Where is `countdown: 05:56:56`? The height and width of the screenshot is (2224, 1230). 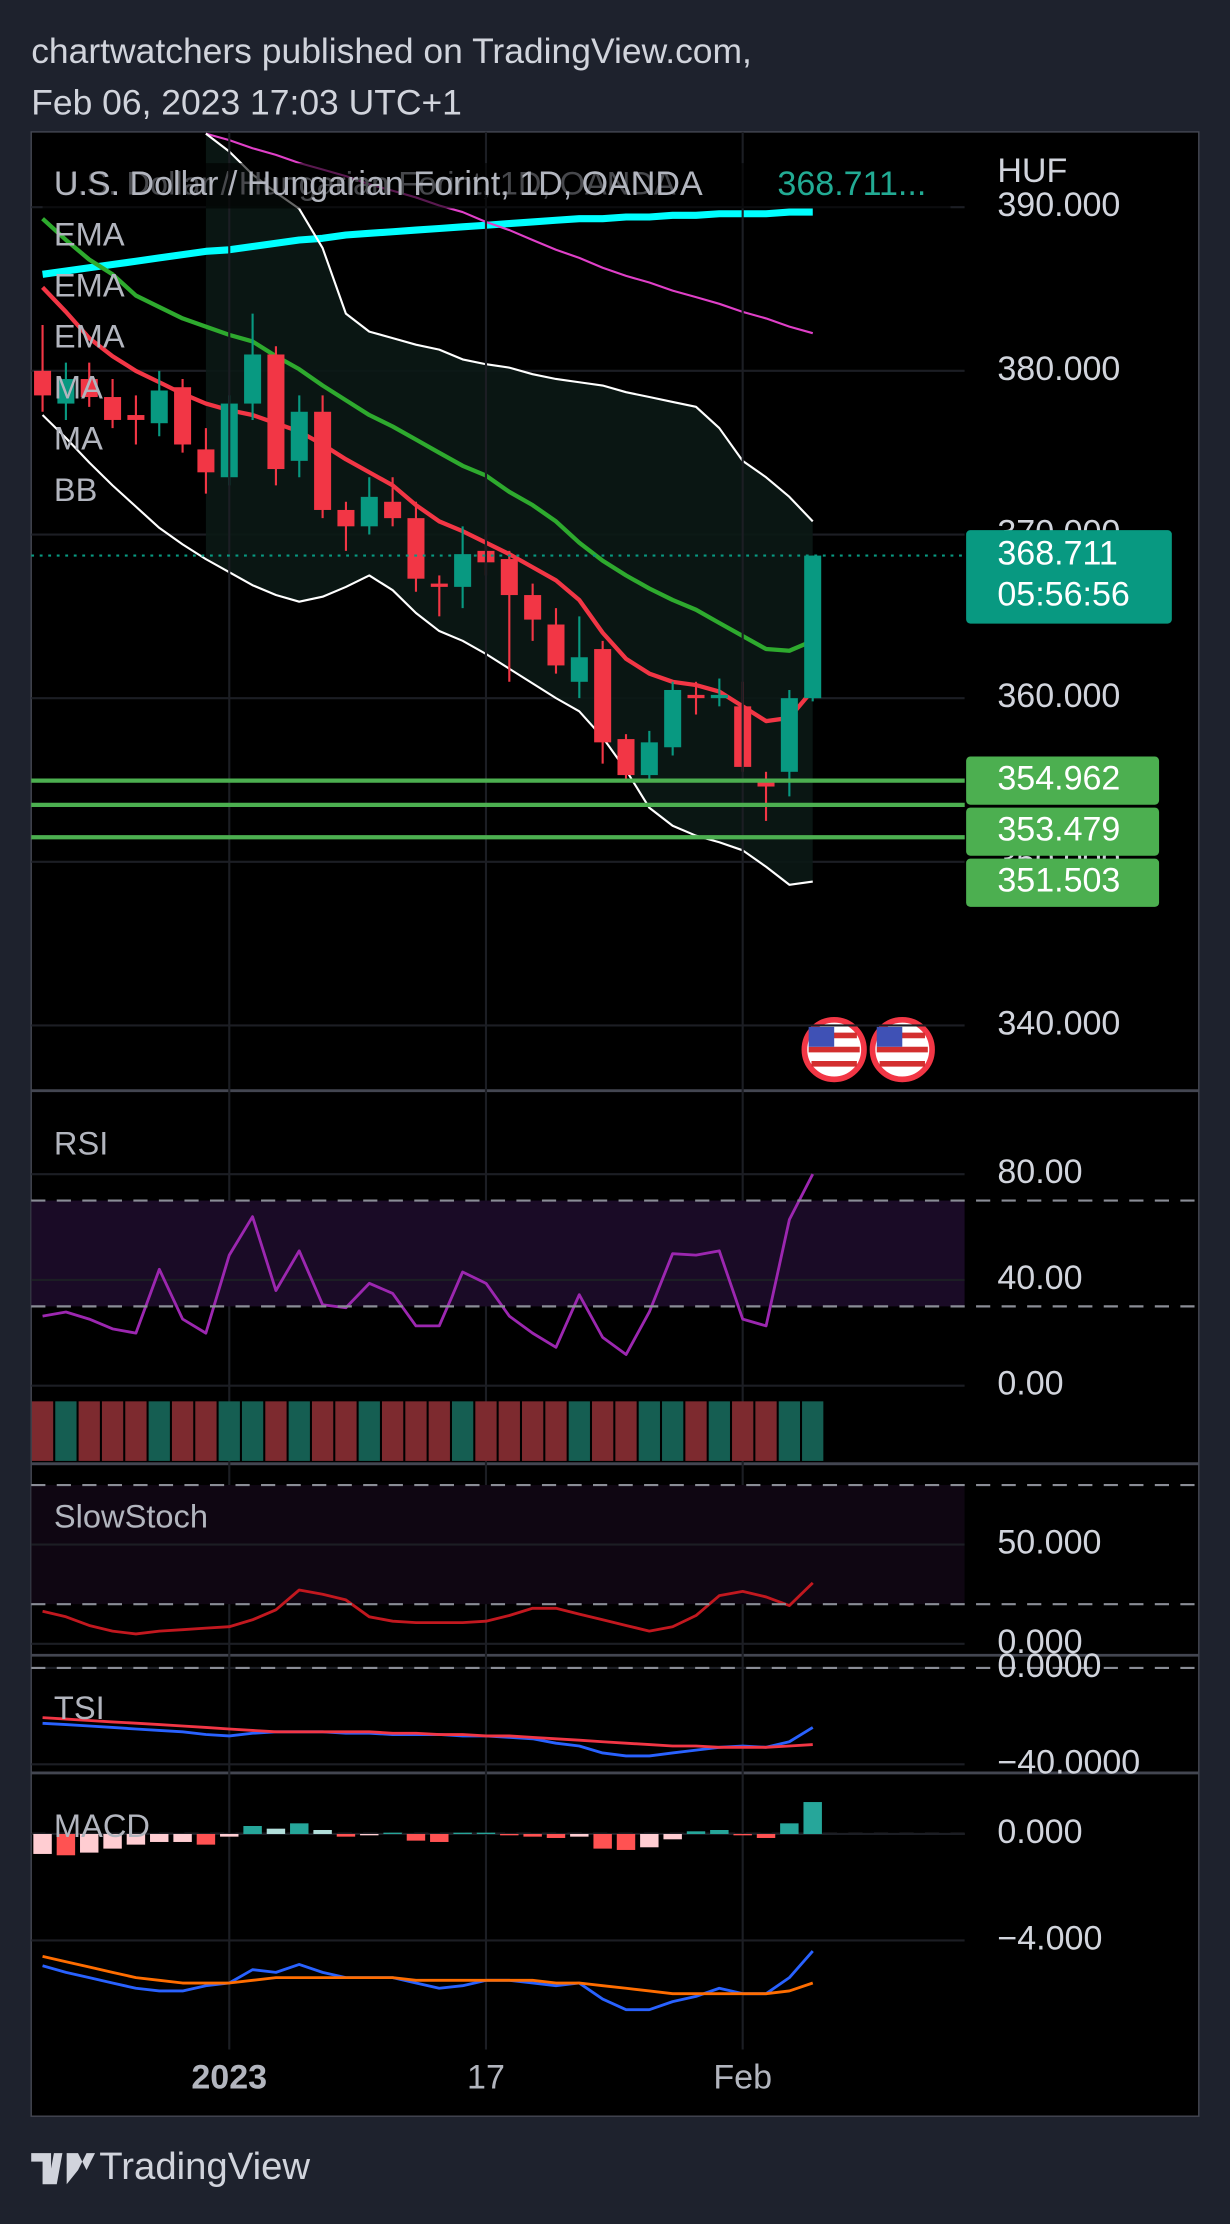
countdown: 05:56:56 is located at coordinates (1063, 595).